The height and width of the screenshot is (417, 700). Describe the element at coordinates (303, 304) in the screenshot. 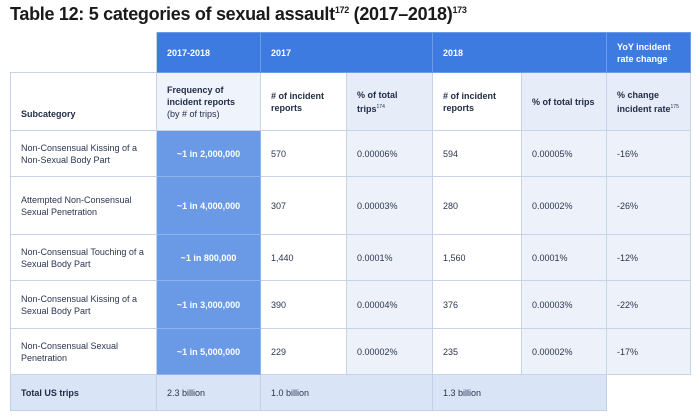

I see `cell-reports-2017: 390` at that location.